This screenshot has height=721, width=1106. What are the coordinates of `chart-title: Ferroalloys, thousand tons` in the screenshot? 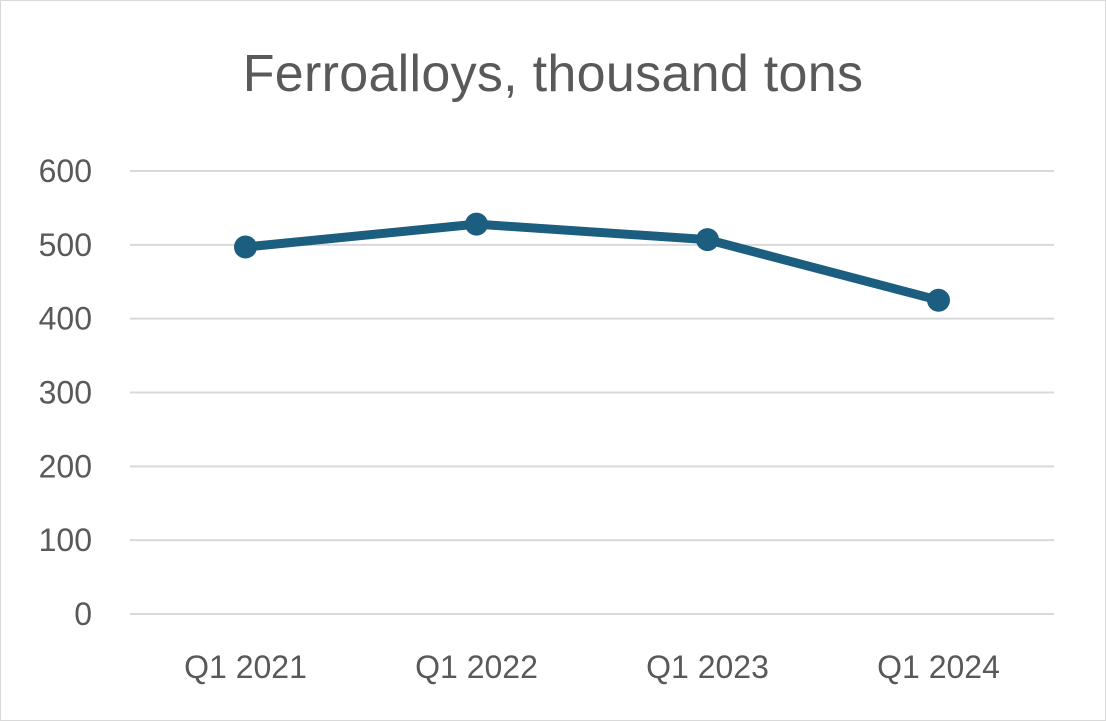 It's located at (553, 74).